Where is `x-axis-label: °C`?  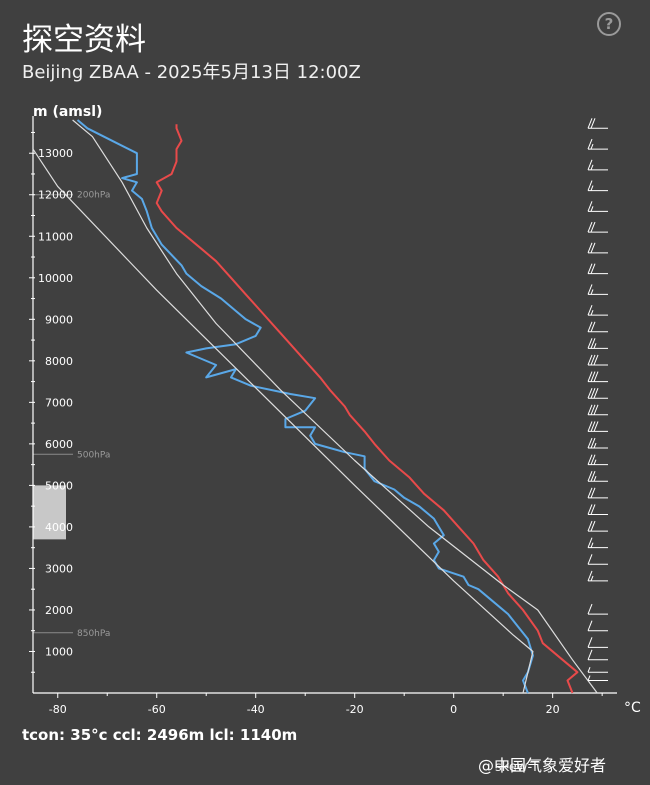 x-axis-label: °C is located at coordinates (632, 708).